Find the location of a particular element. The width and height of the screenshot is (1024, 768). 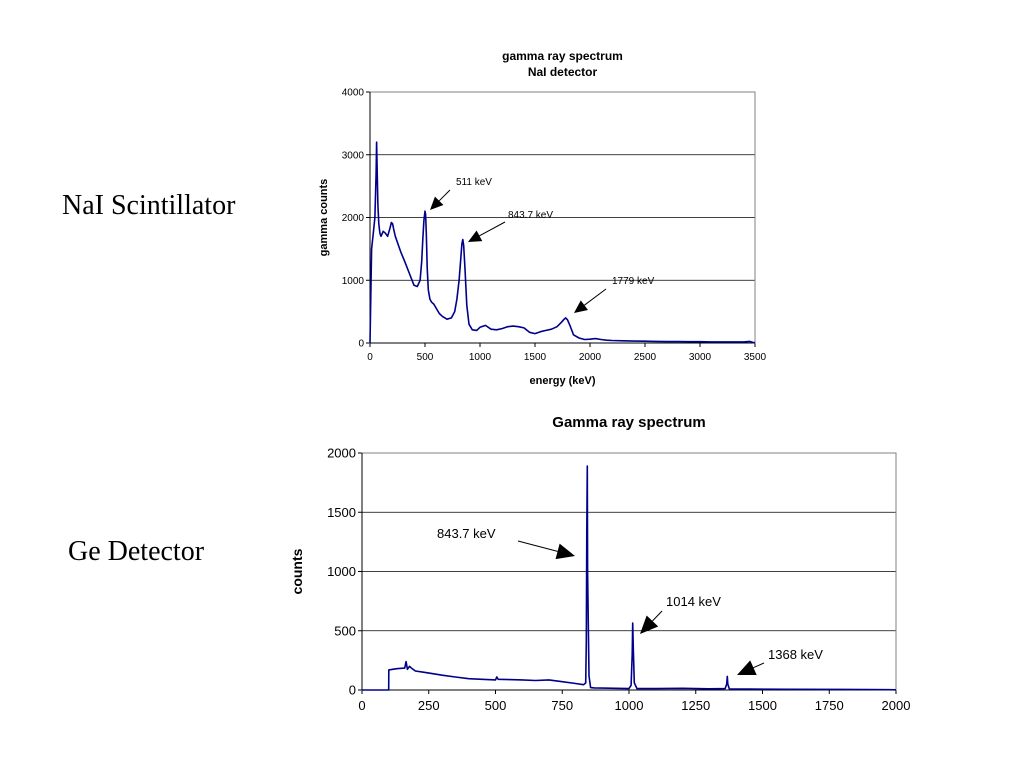

chart2-x-tick-label: 1250 is located at coordinates (695, 705).